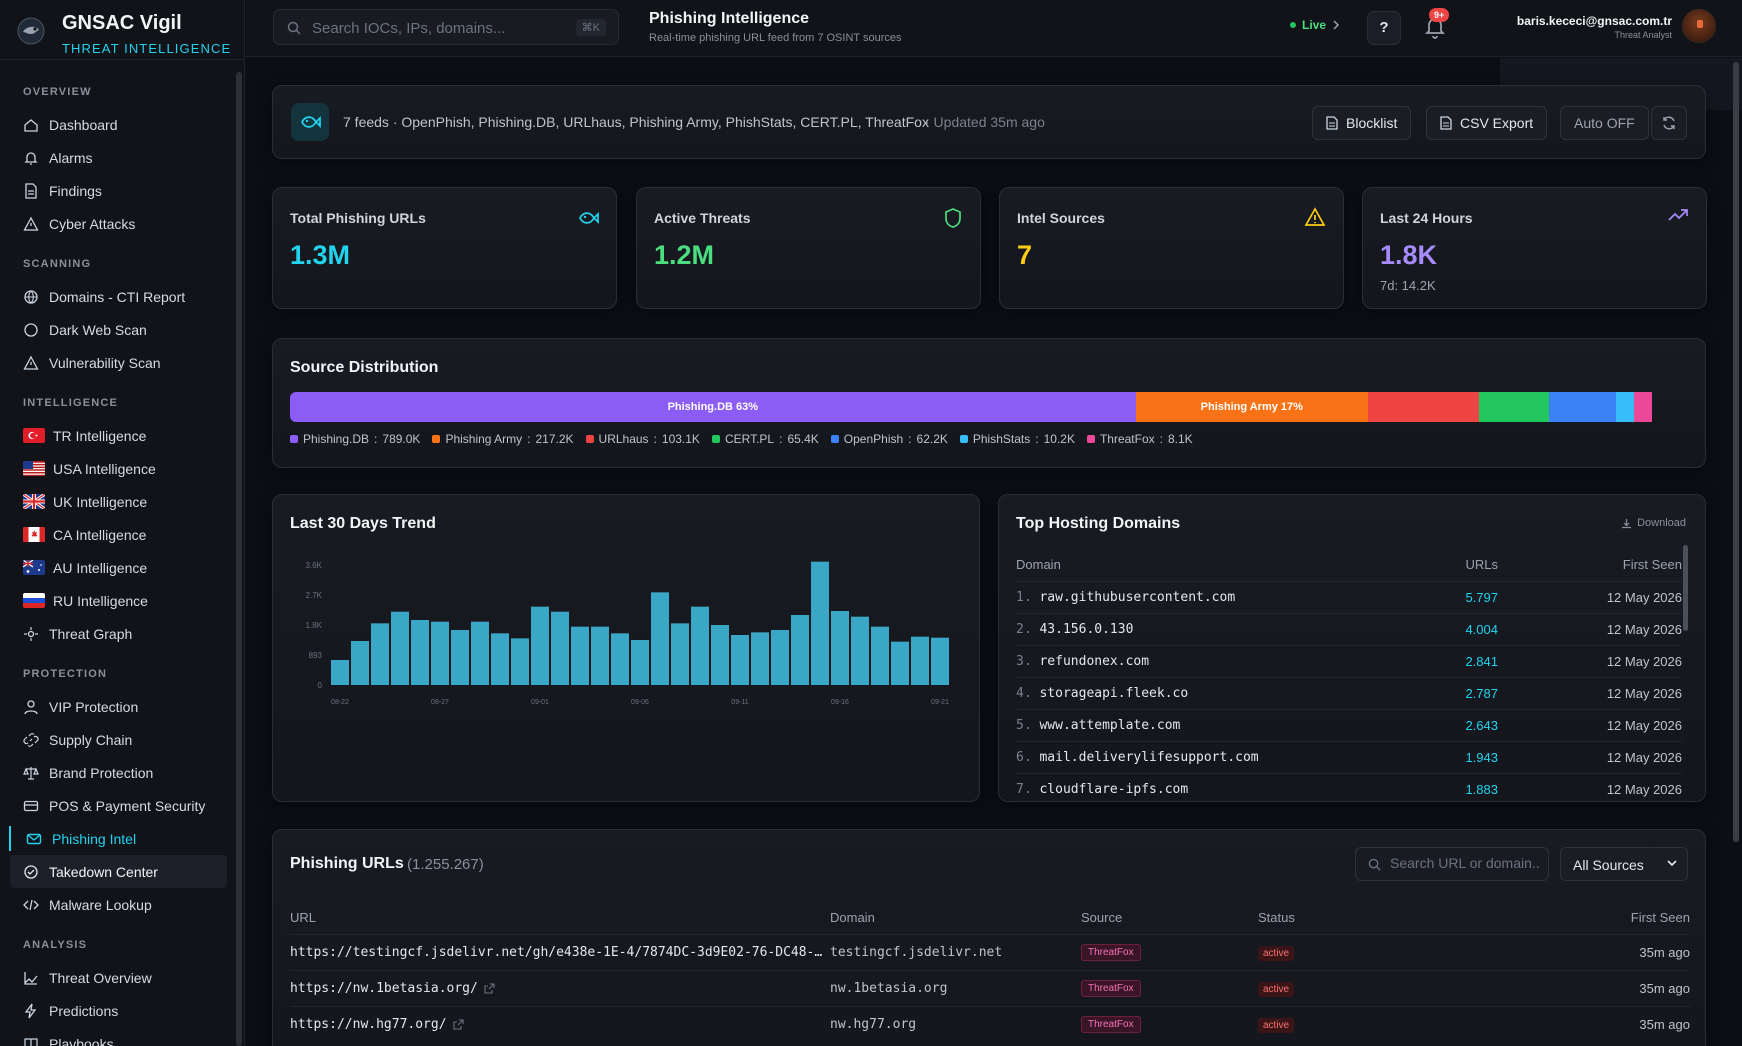 This screenshot has height=1046, width=1742. What do you see at coordinates (113, 633) in the screenshot?
I see `sidebar-item-threat-graph: Threat Graph` at bounding box center [113, 633].